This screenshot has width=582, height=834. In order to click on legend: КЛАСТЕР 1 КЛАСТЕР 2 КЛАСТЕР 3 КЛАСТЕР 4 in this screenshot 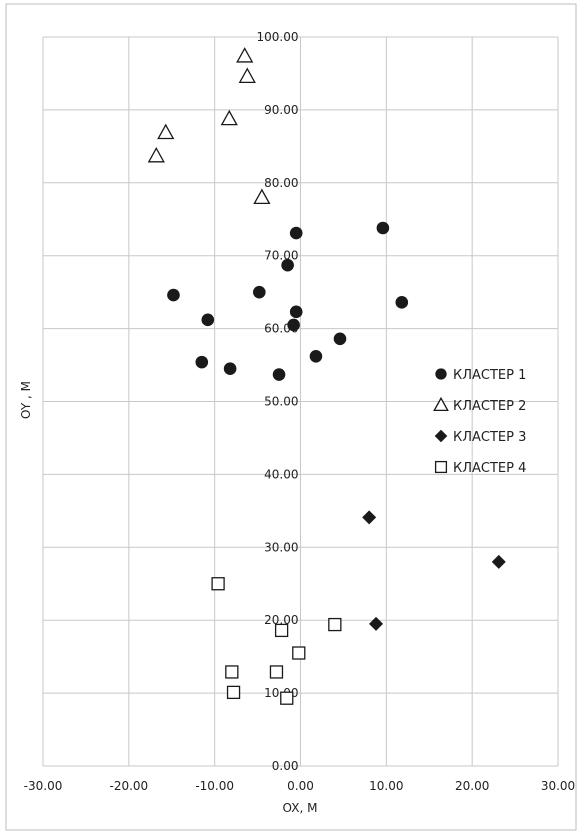, I will do `click(479, 422)`.